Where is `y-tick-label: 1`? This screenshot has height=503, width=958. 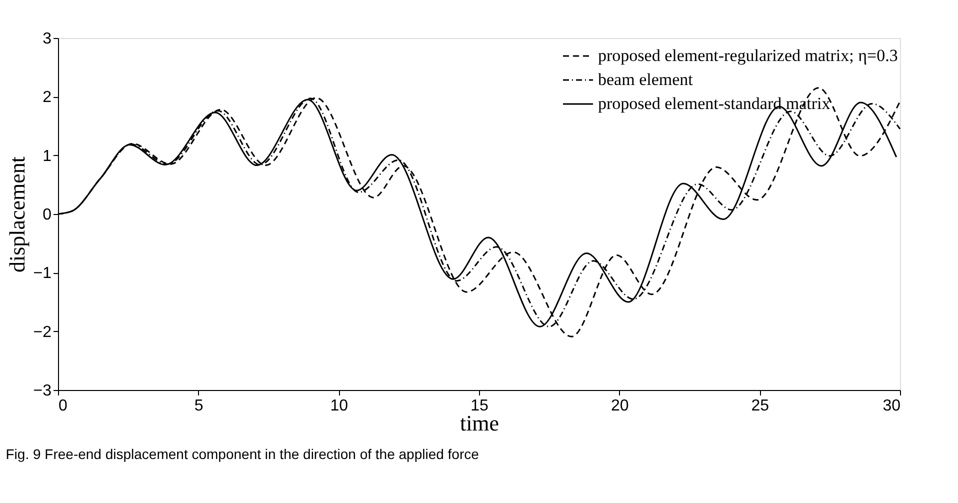 y-tick-label: 1 is located at coordinates (47, 156).